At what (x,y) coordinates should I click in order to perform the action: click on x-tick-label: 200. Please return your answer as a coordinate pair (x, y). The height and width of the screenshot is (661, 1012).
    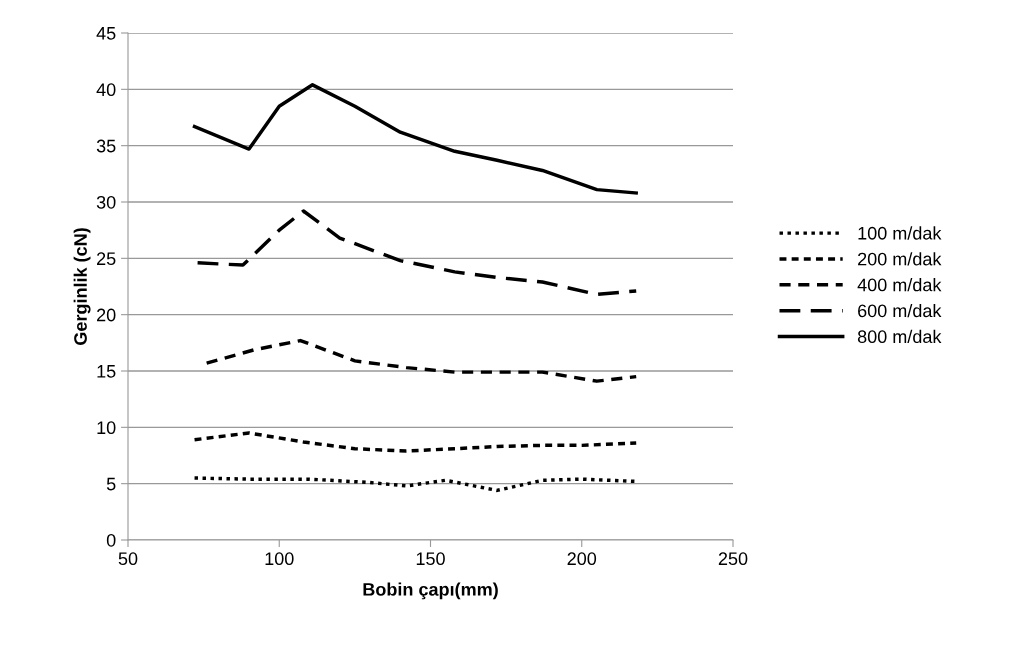
    Looking at the image, I should click on (582, 559).